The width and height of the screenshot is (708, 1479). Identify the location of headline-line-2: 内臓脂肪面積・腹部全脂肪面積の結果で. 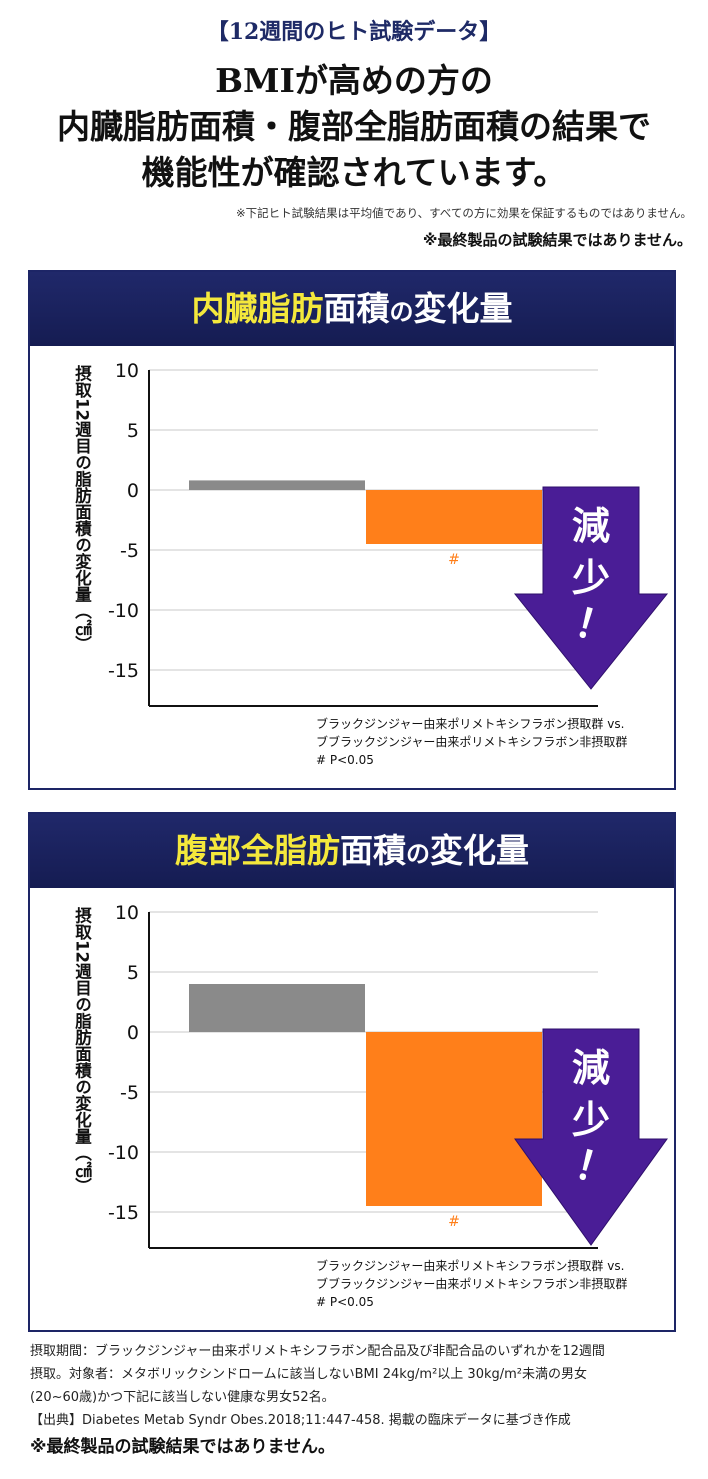
(354, 126).